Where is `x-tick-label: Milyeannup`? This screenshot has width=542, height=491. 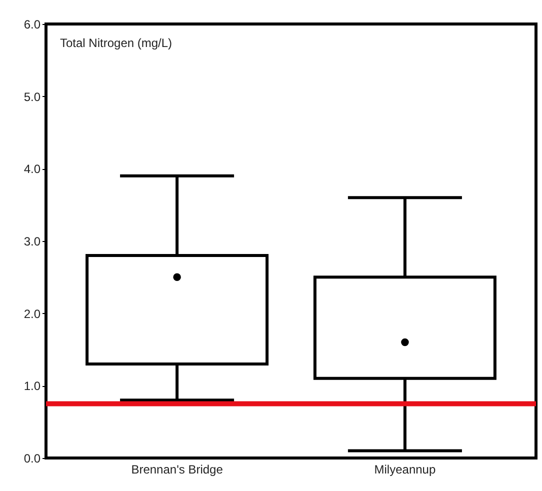 x-tick-label: Milyeannup is located at coordinates (405, 469).